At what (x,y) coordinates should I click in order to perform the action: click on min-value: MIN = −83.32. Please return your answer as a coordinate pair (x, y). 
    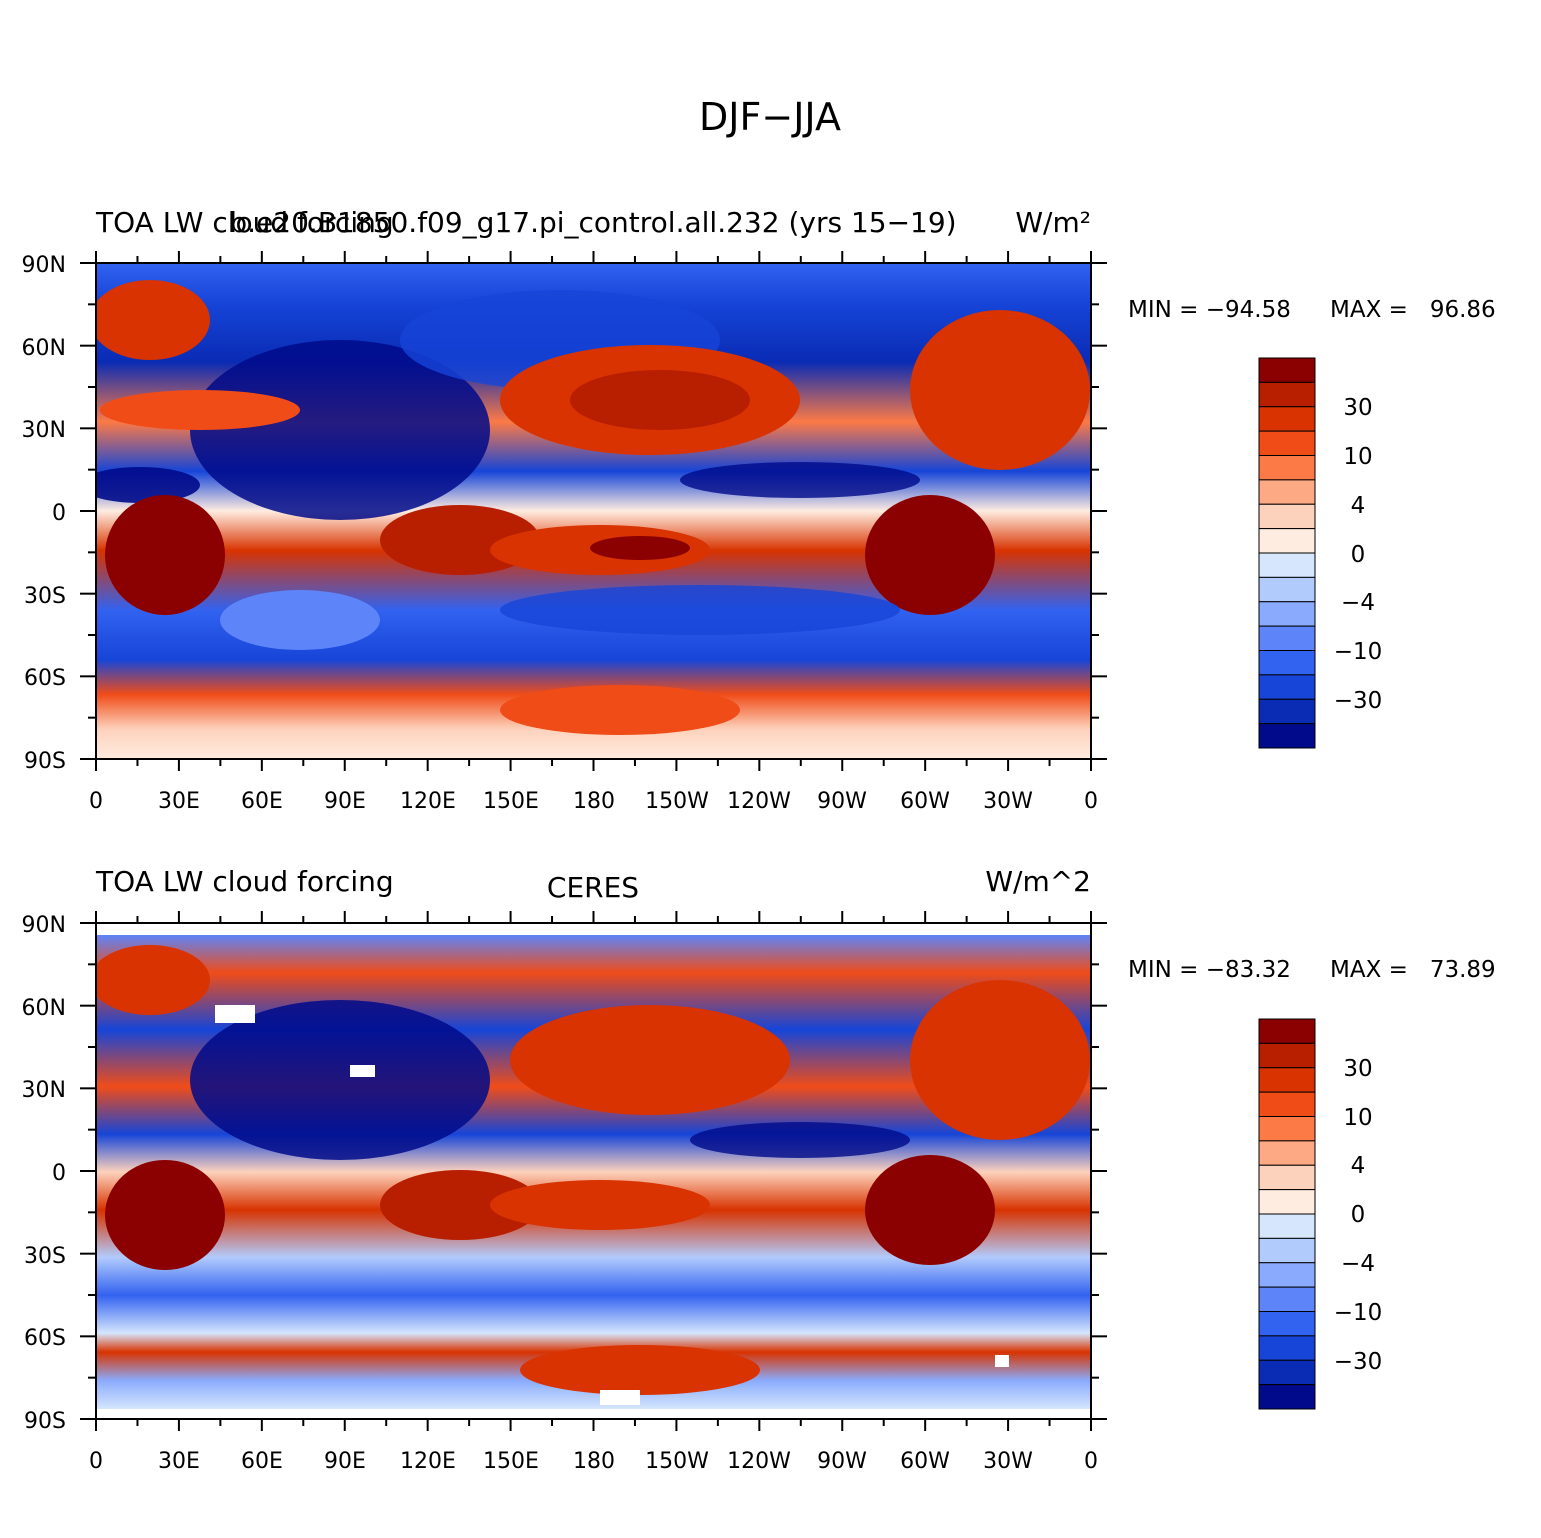
    Looking at the image, I should click on (1209, 970).